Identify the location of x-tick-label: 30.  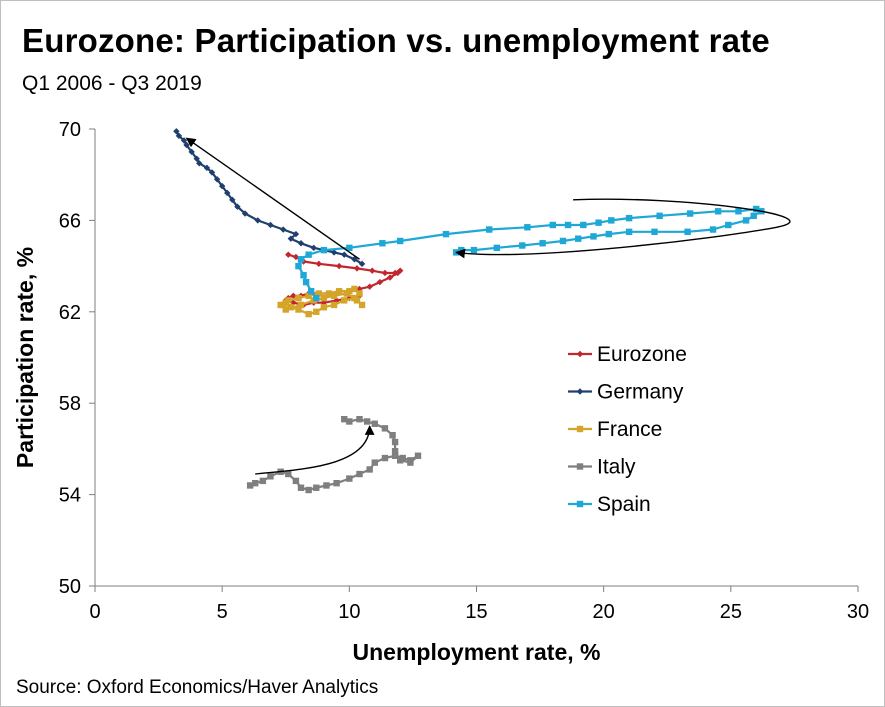
(858, 612).